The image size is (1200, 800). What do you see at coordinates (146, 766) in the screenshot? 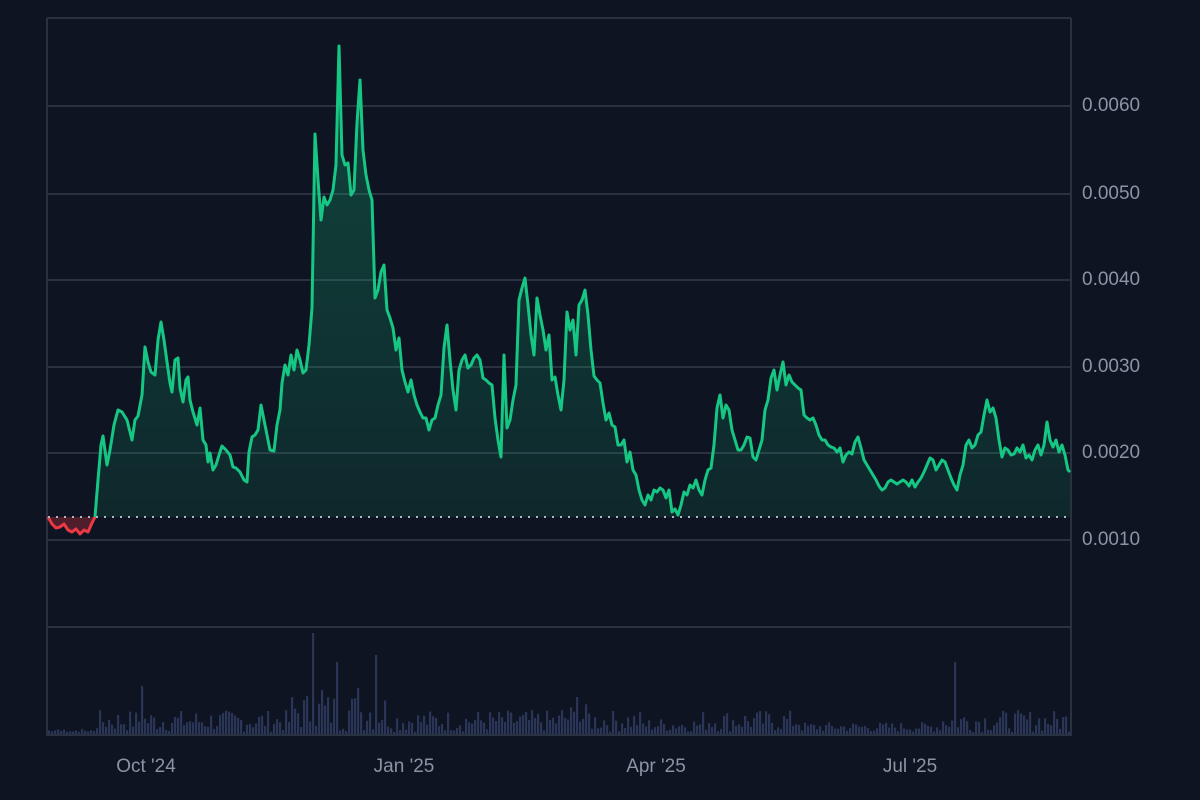
I see `x-tick-label: Oct '24` at bounding box center [146, 766].